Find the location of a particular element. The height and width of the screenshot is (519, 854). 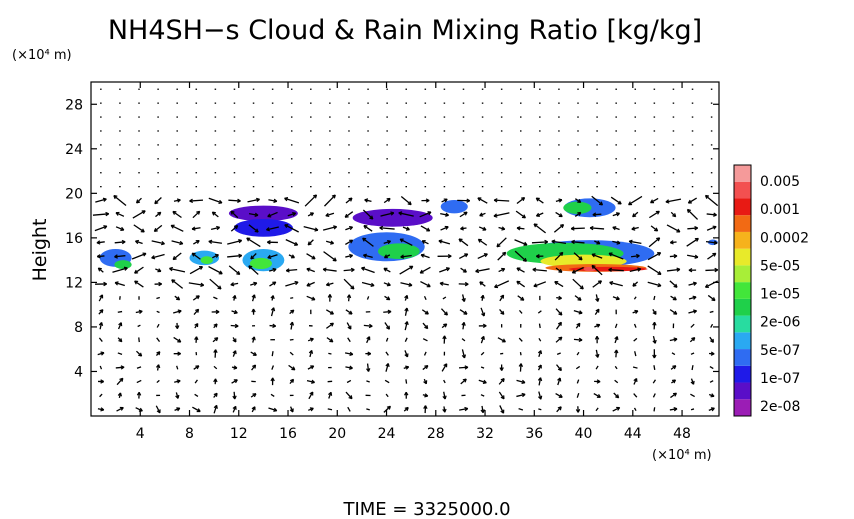

colorbar-label: 0.005 is located at coordinates (780, 182).